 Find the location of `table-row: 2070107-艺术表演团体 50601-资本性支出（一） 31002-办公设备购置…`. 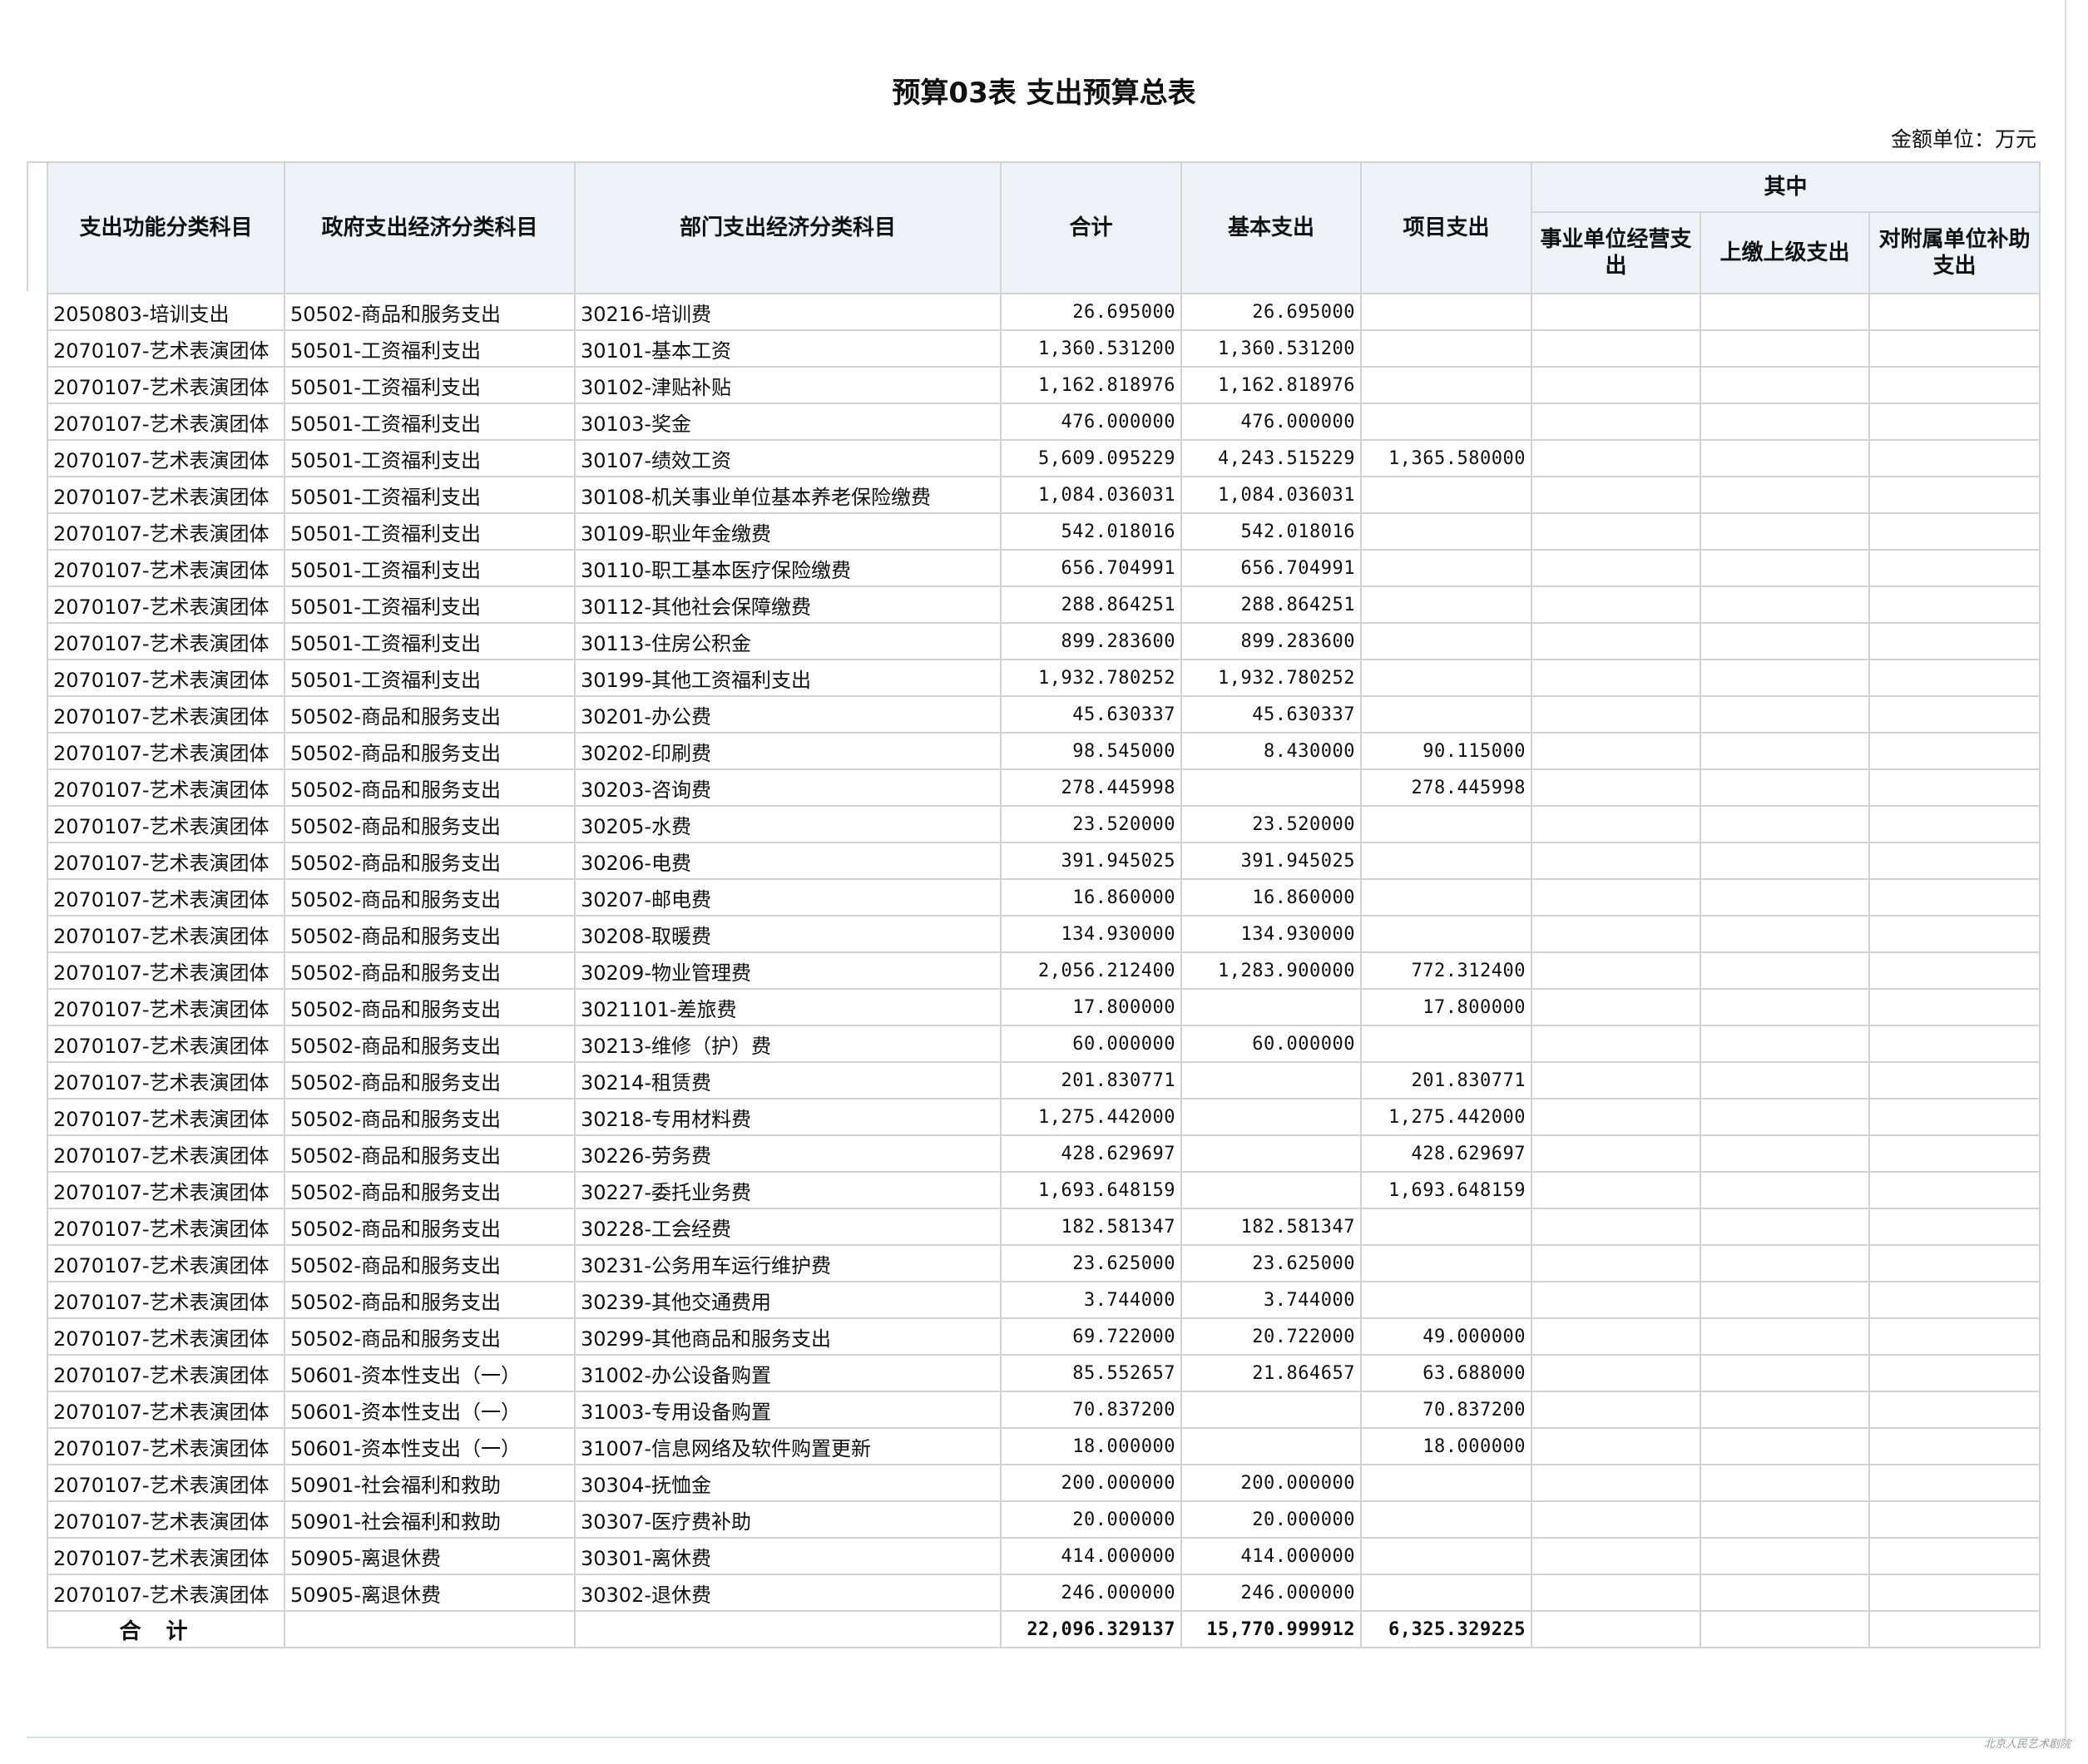

table-row: 2070107-艺术表演团体 50601-资本性支出（一） 31002-办公设备购置… is located at coordinates (1044, 1373).